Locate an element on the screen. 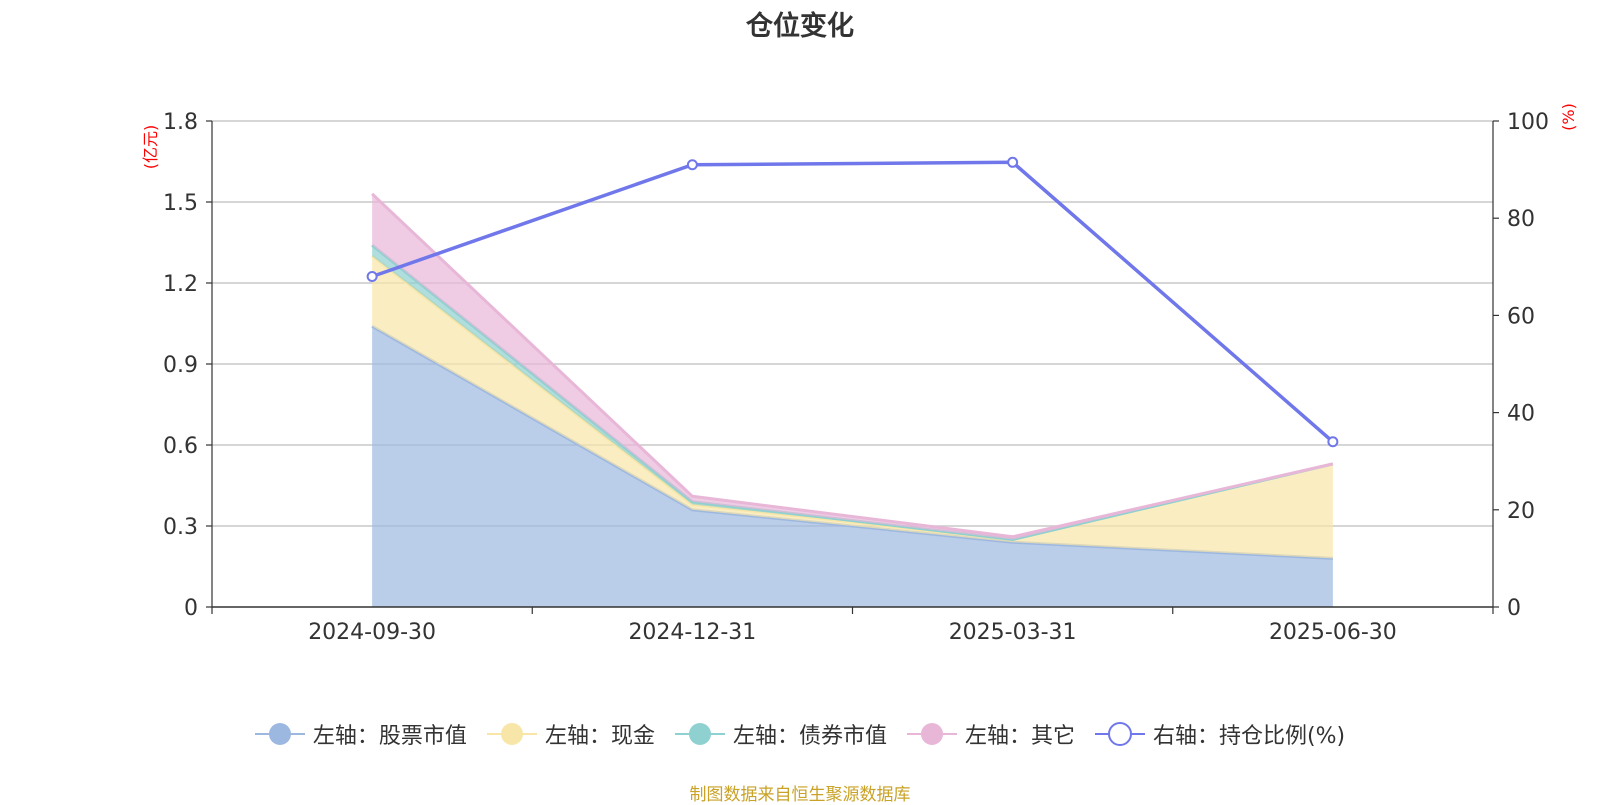 The width and height of the screenshot is (1600, 805). x-tick-label: 2024-12-31 is located at coordinates (692, 632).